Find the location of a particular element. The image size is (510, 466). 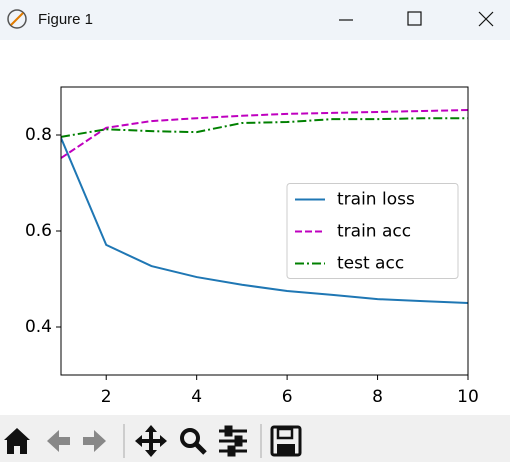

legend-label: train loss is located at coordinates (376, 200).